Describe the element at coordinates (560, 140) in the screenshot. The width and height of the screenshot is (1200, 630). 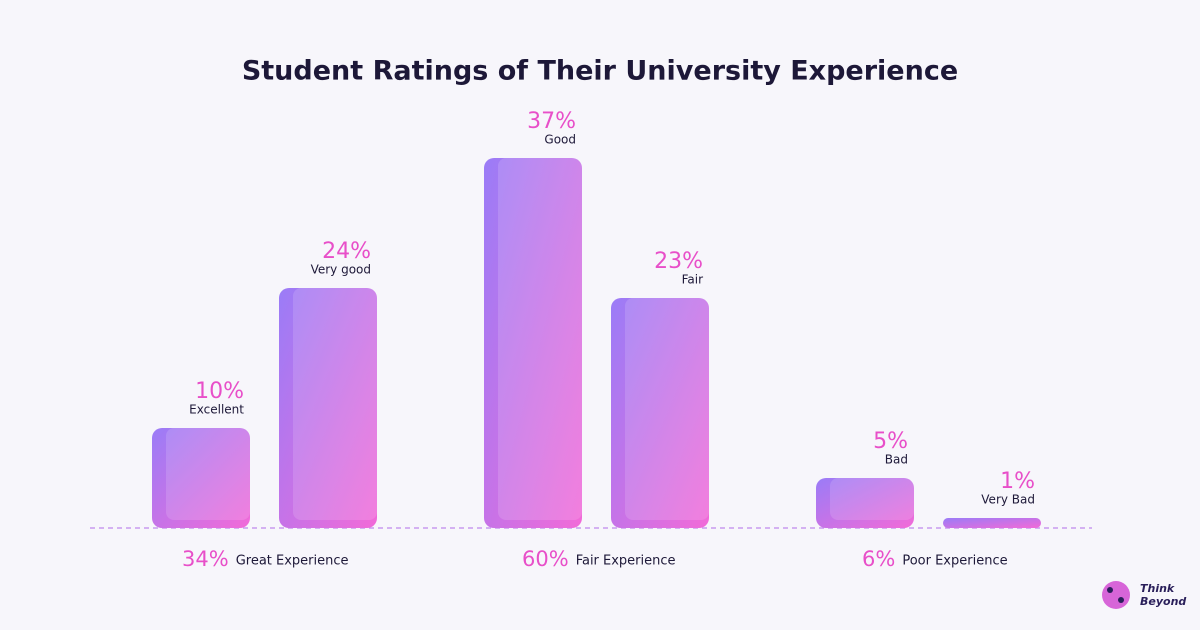
I see `category-label: Good` at that location.